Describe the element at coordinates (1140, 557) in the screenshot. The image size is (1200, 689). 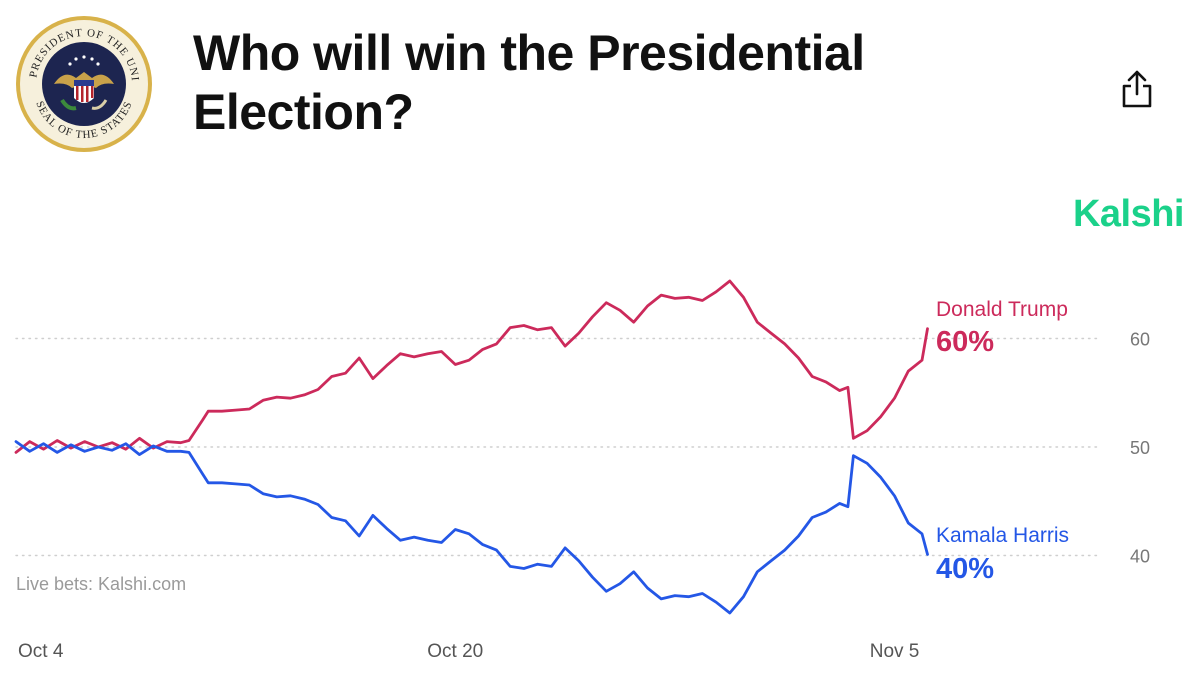
I see `y-tick-label-40: 40` at that location.